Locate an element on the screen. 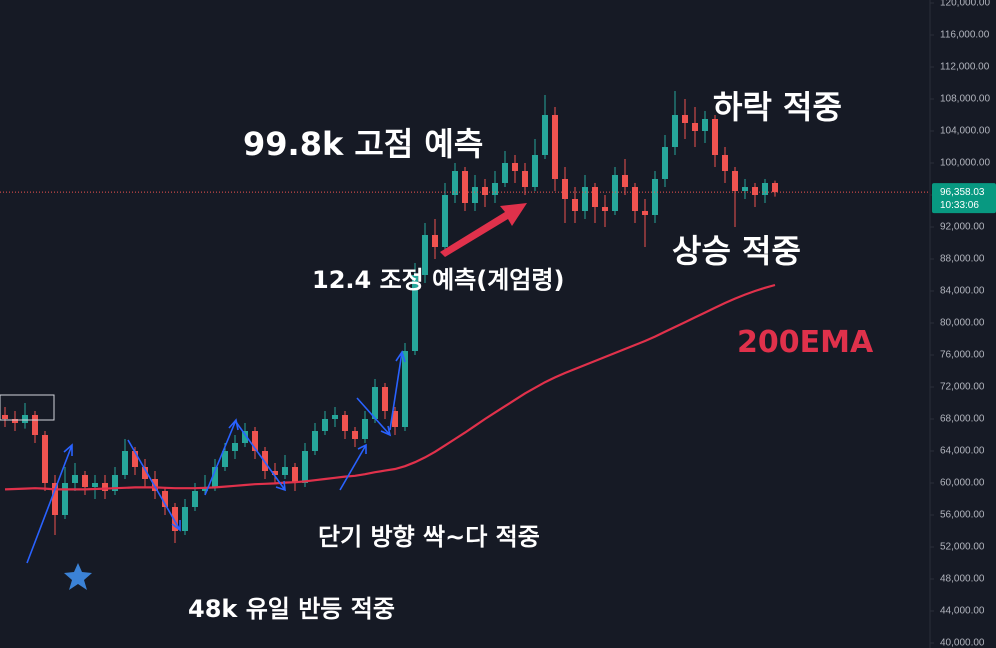  arrow-annotation is located at coordinates (483, 230).